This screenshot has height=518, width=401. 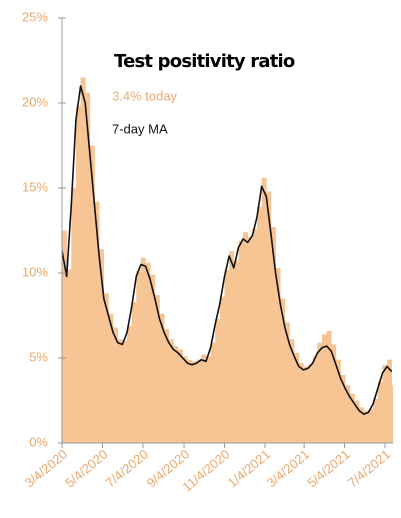 I want to click on y-tick-label: 0%, so click(x=38, y=441).